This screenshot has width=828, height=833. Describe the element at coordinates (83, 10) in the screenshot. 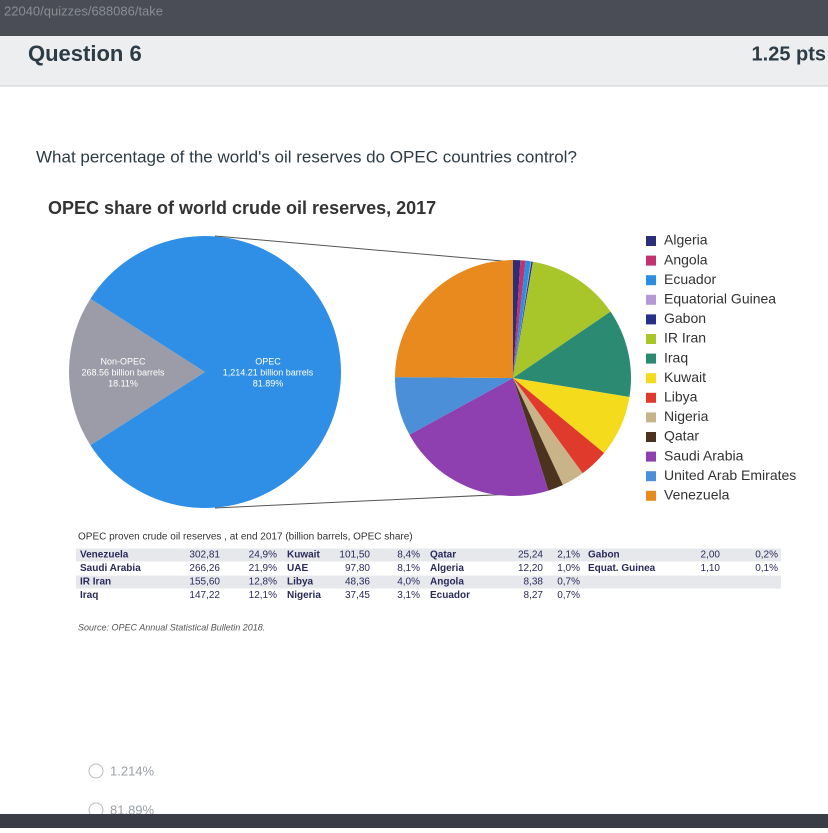

I see `url: 22040/quizzes/688086/take` at that location.